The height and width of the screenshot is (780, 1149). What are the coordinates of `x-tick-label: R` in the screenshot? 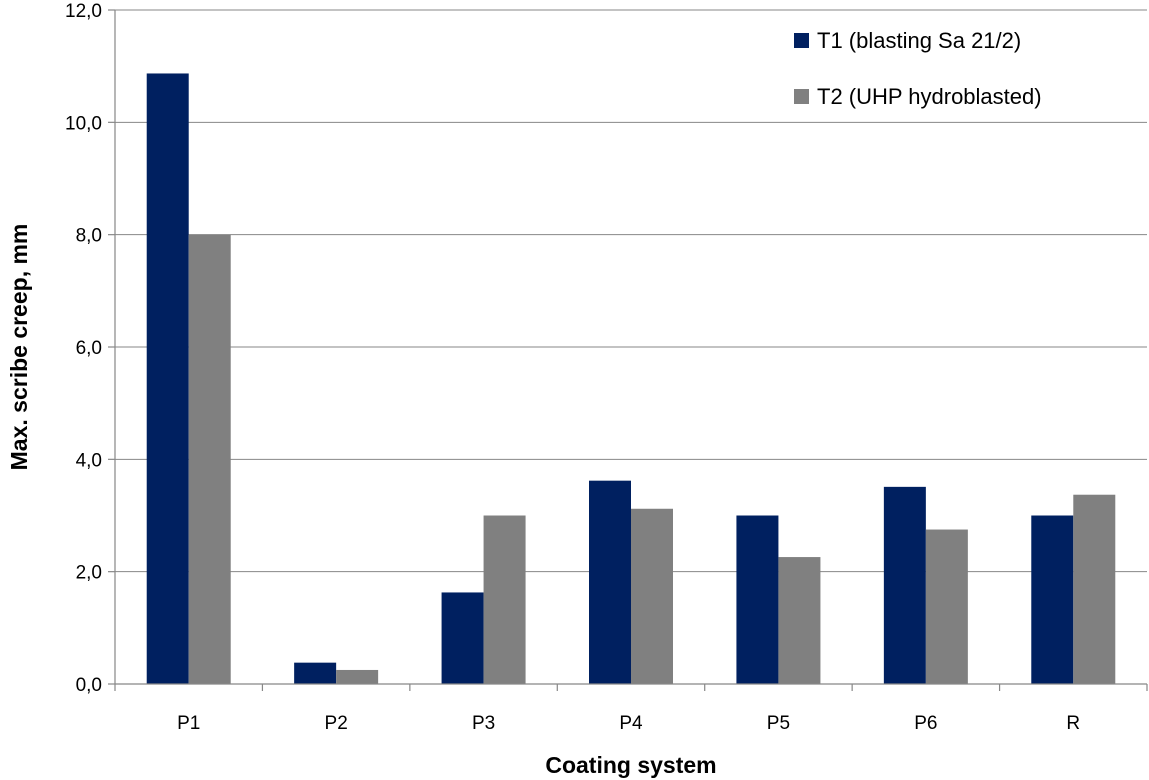 It's located at (1073, 723).